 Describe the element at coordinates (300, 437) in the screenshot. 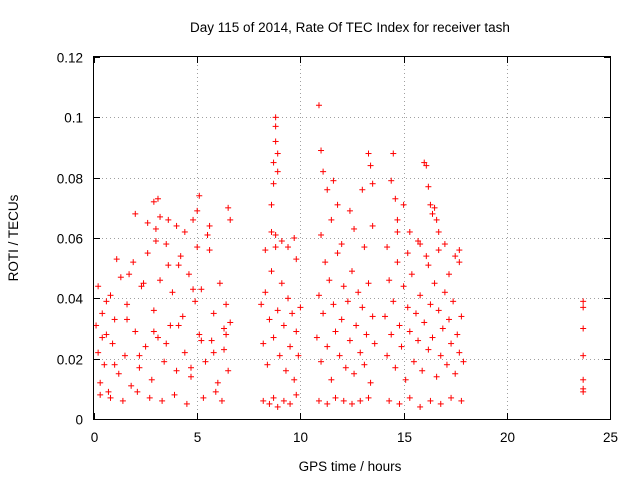

I see `x-tick-label: 10` at that location.